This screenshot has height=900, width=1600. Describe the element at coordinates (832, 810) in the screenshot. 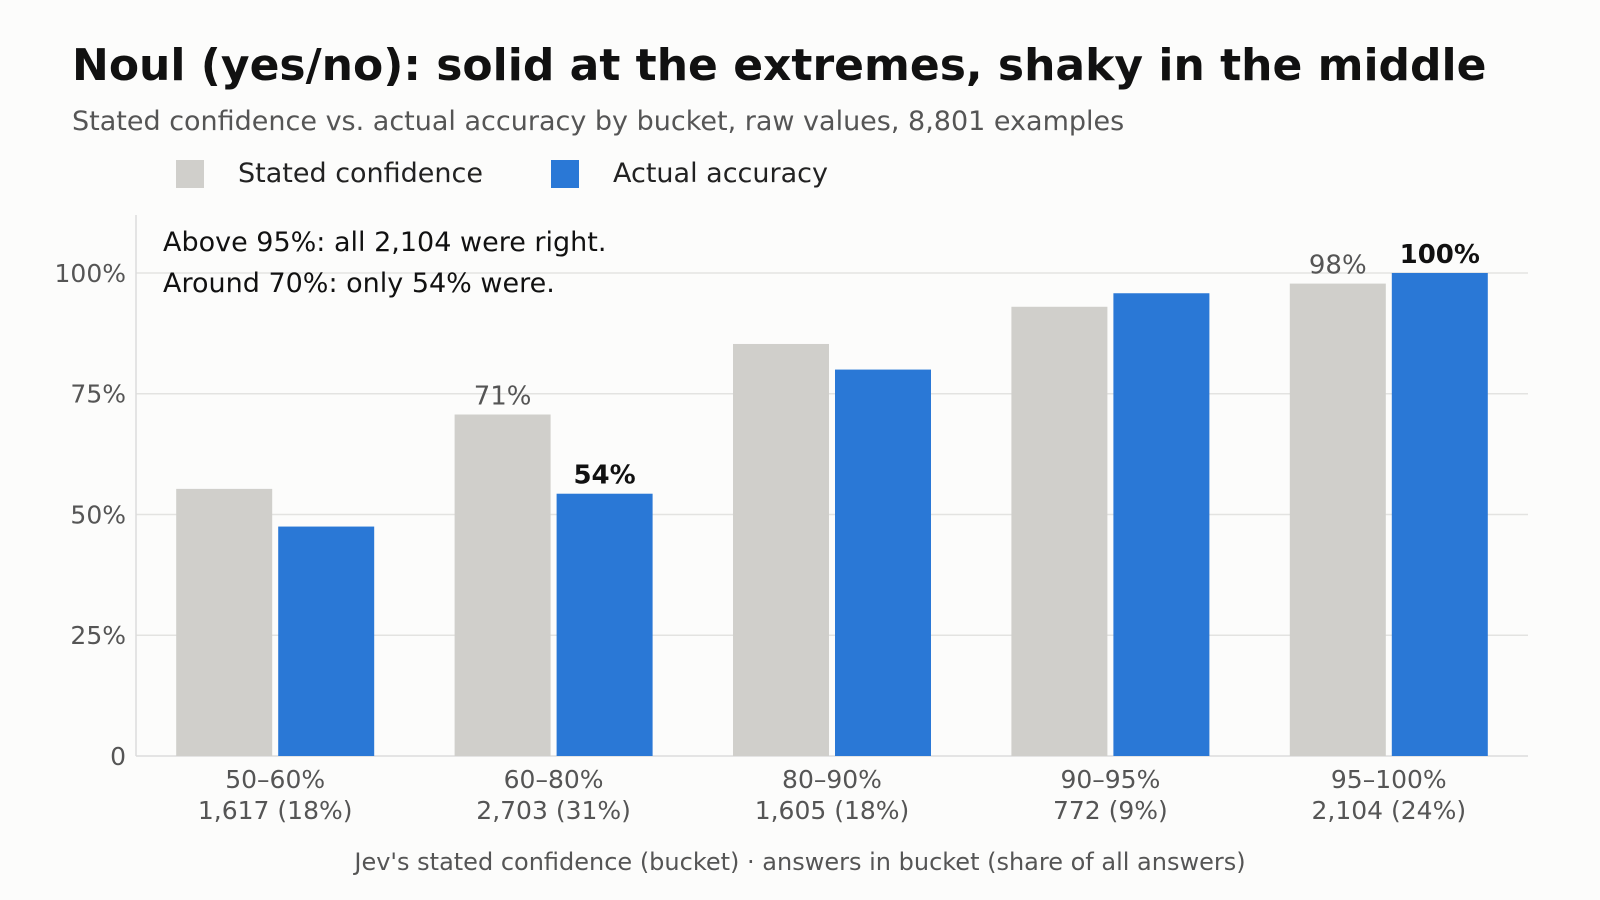

I see `x-tick-count-label: 1,605 (18%)` at that location.